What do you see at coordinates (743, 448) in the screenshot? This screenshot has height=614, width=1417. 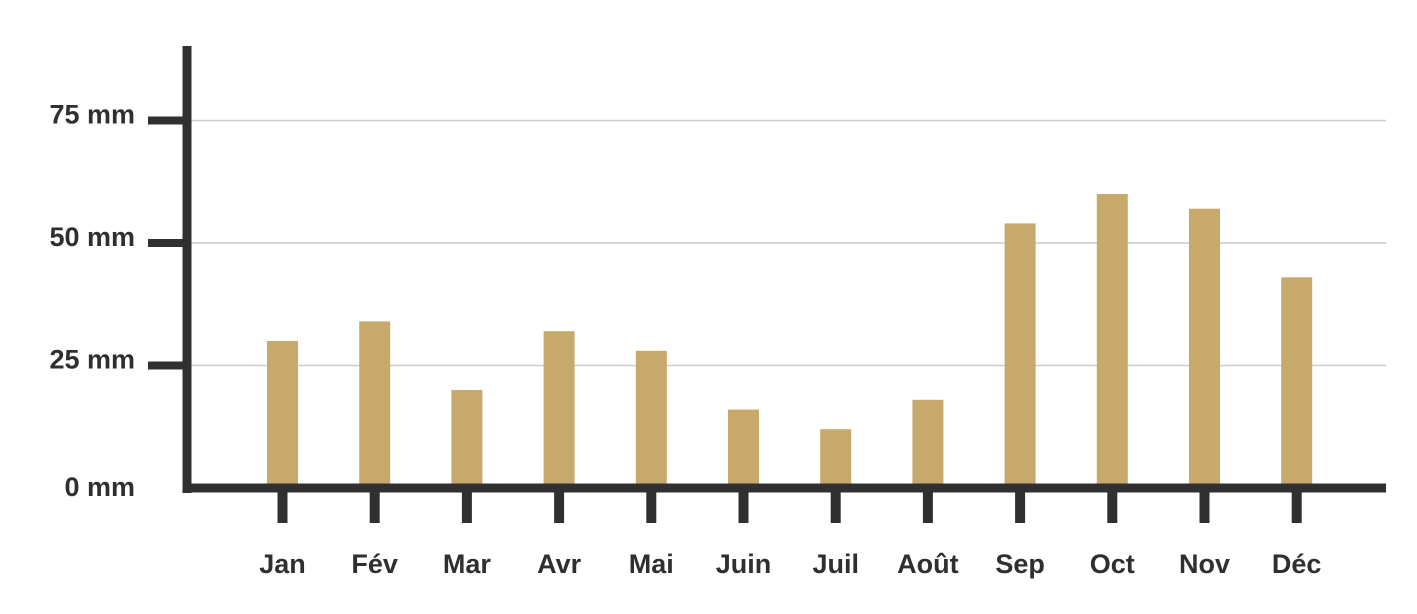 I see `bar-juin` at bounding box center [743, 448].